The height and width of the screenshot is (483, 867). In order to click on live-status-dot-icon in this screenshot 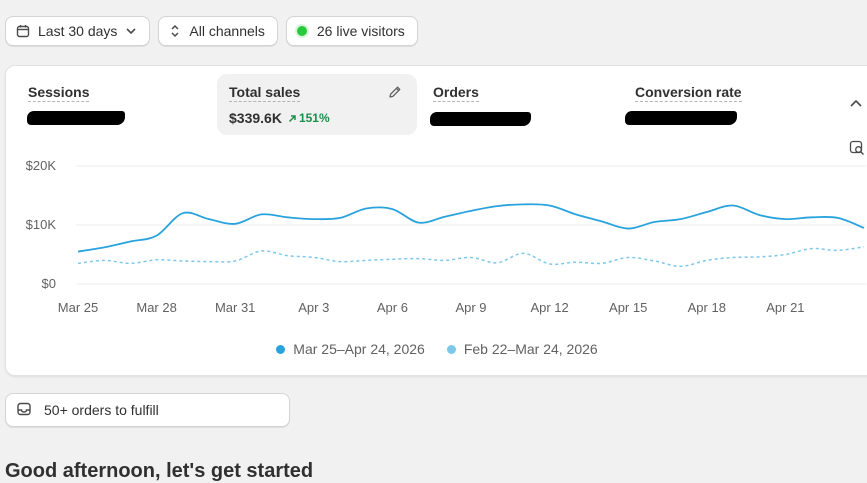, I will do `click(301, 31)`.